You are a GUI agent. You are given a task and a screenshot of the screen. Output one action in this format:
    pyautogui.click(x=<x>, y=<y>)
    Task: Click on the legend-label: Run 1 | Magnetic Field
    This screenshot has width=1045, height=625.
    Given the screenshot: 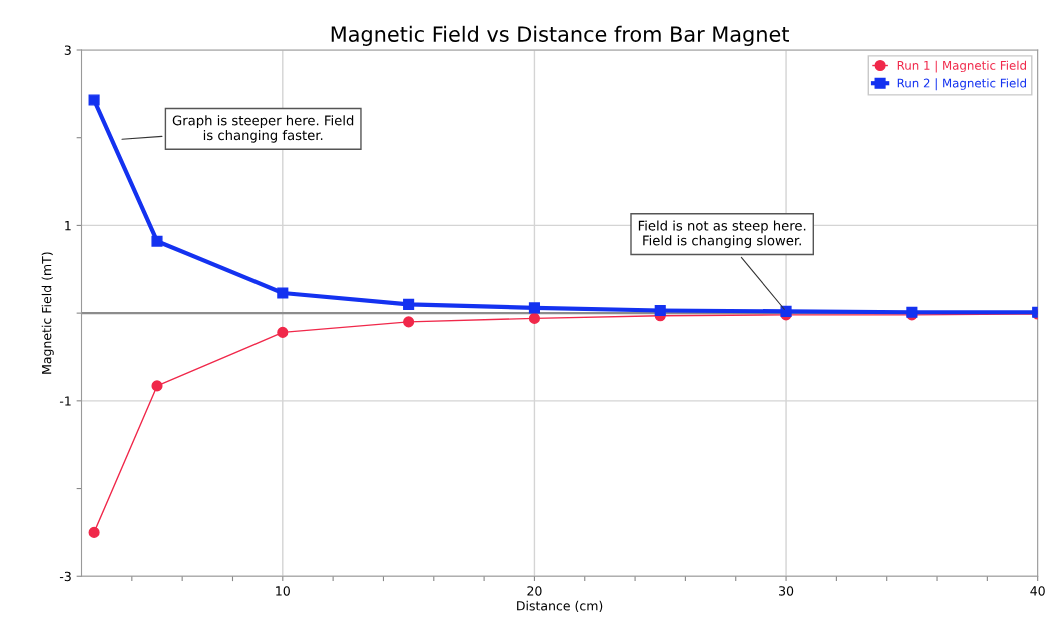 What is the action you would take?
    pyautogui.click(x=961, y=66)
    